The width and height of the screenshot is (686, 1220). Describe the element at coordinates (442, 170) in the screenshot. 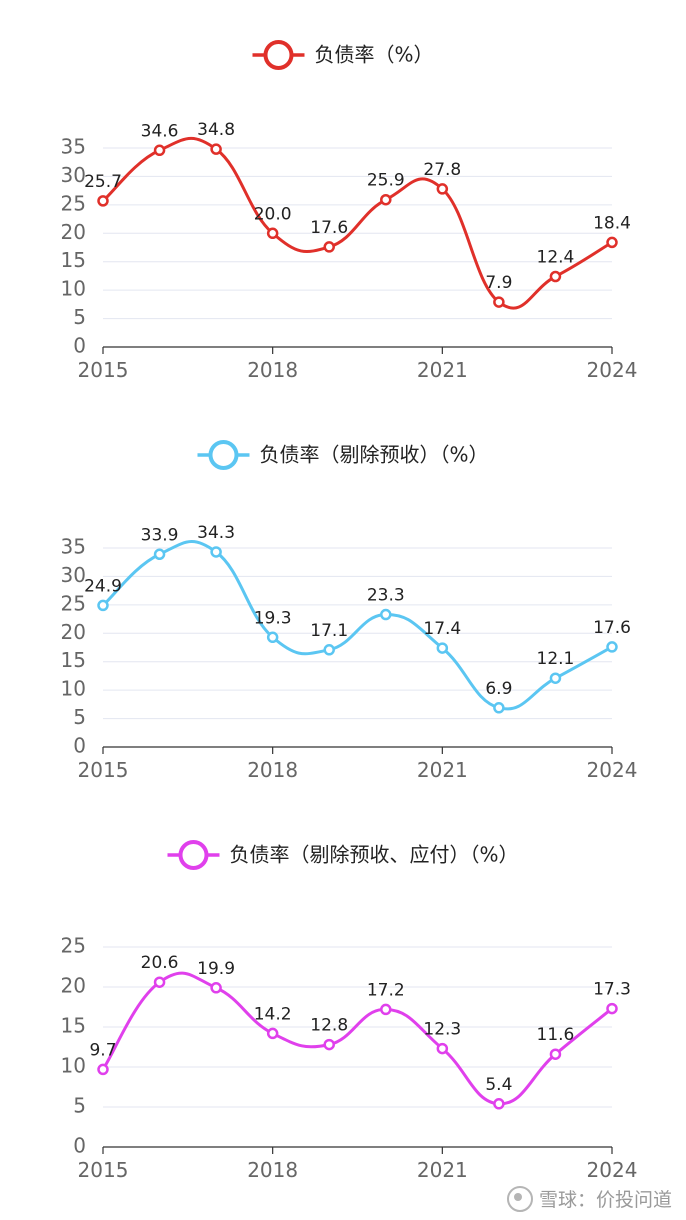

I see `data-label: 27.8` at that location.